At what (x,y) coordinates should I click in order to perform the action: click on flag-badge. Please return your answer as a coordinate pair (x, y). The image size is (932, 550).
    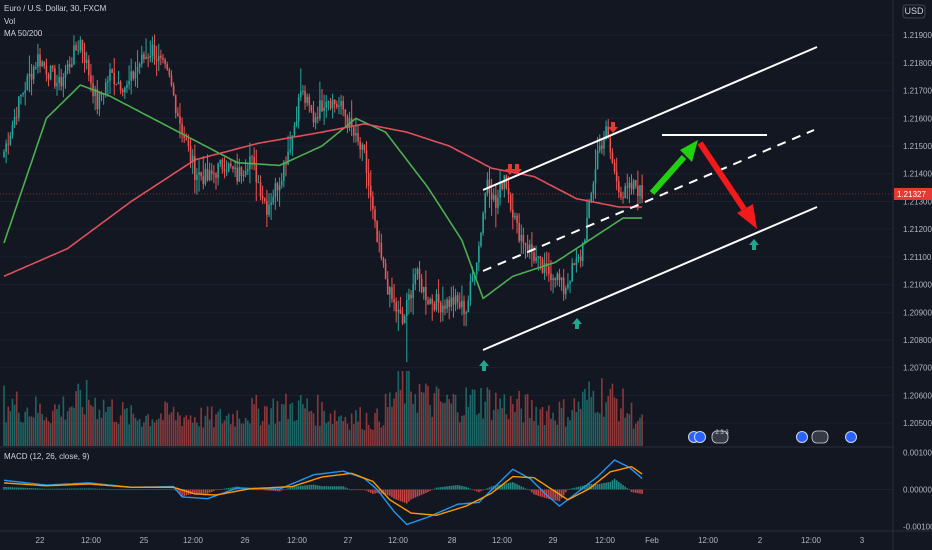
    Looking at the image, I should click on (820, 437).